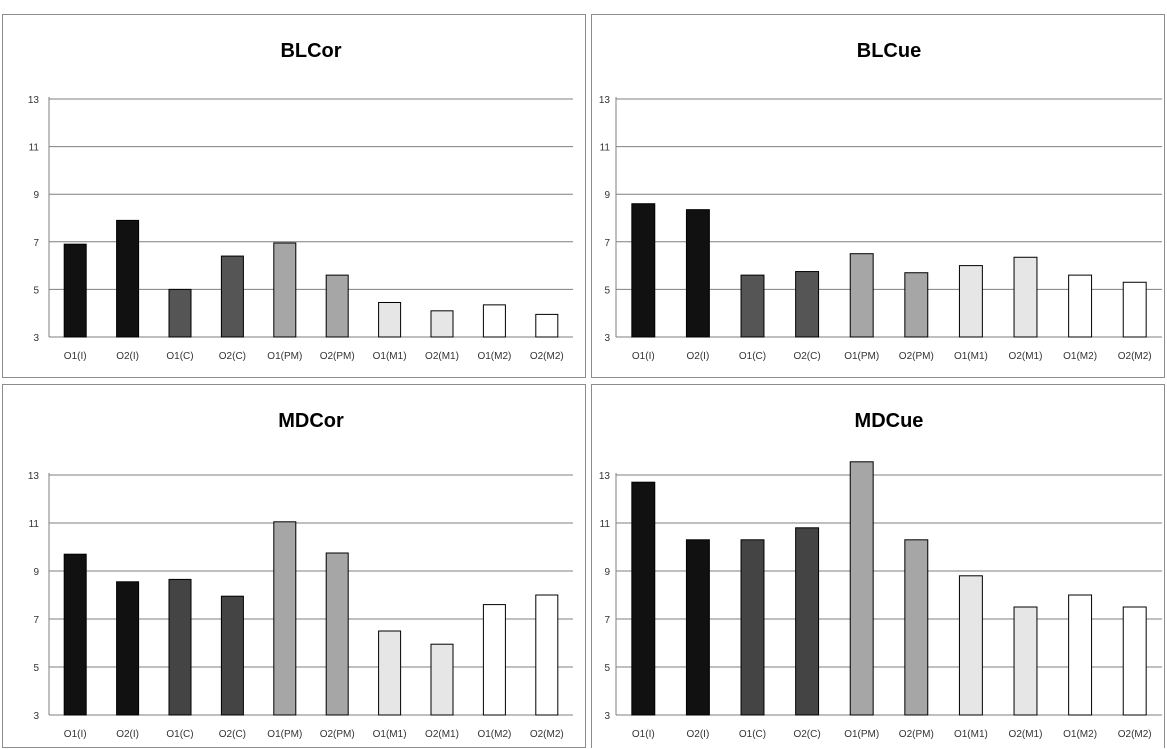  I want to click on chart-title: MDCor, so click(311, 421).